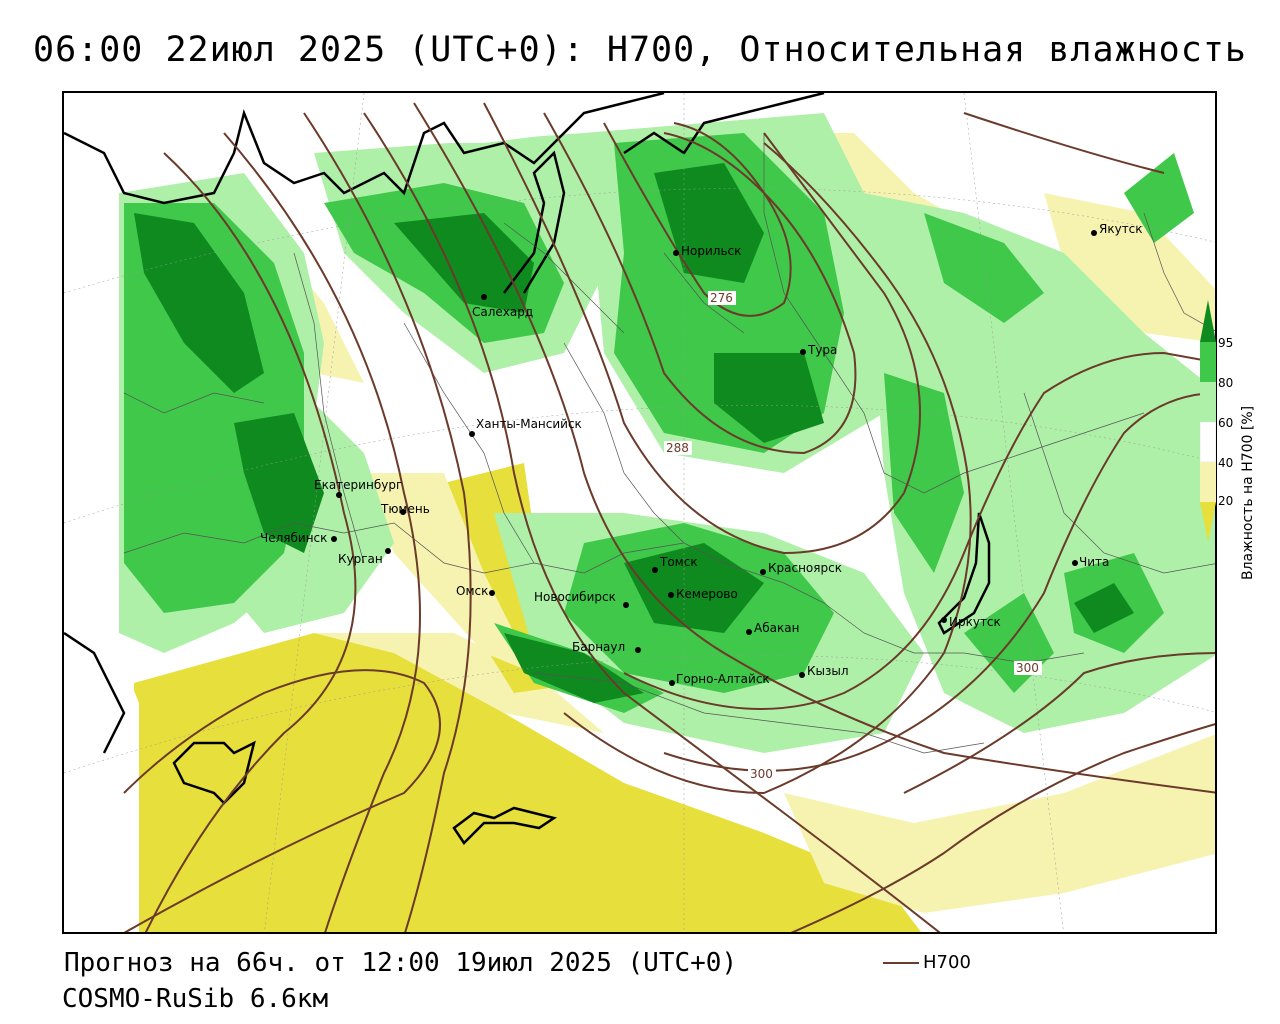  What do you see at coordinates (975, 622) in the screenshot?
I see `city-label: Иркутск` at bounding box center [975, 622].